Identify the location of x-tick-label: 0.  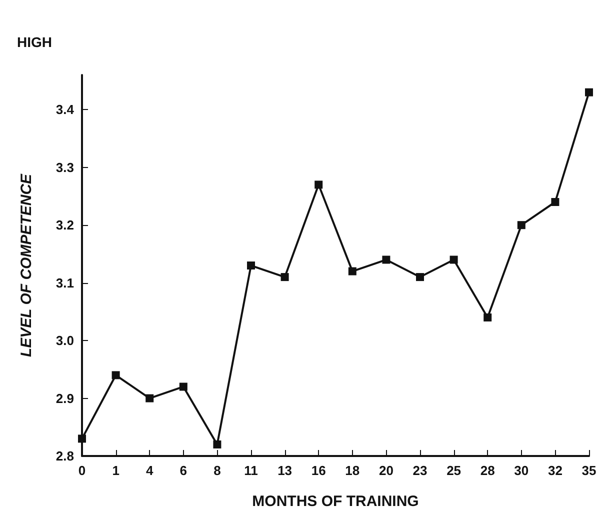
(82, 470).